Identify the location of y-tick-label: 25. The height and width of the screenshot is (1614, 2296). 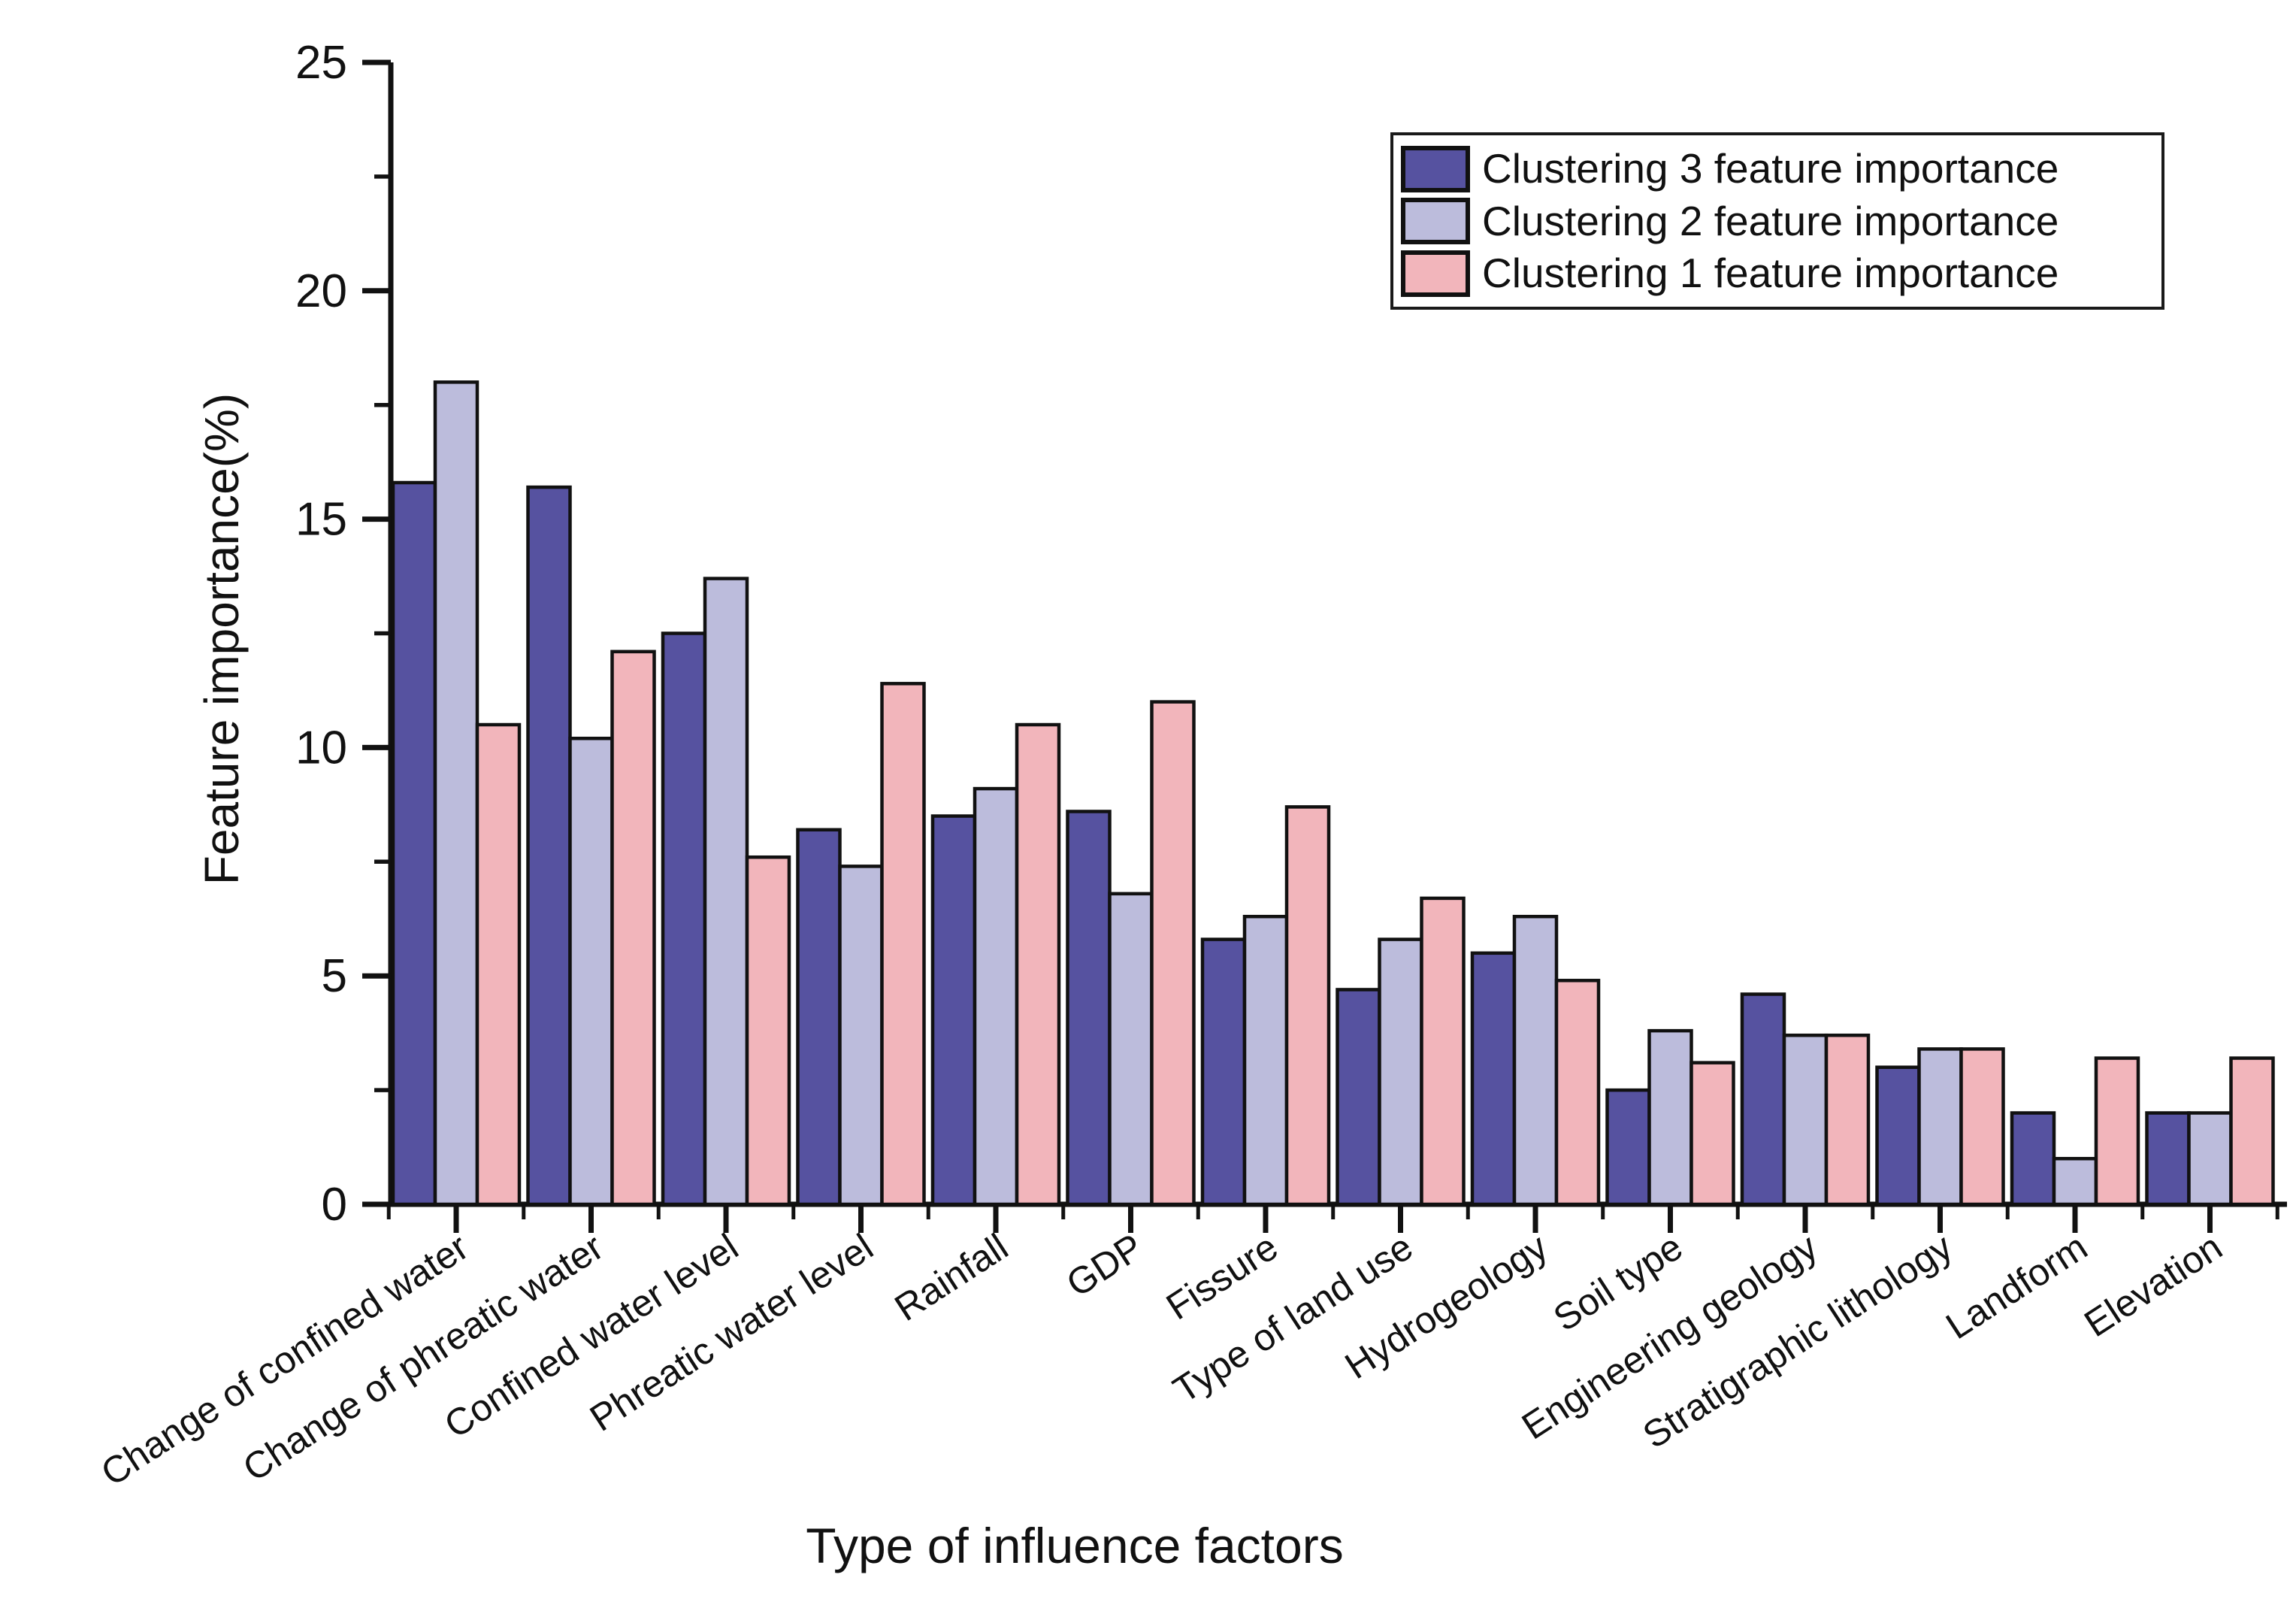
(321, 63).